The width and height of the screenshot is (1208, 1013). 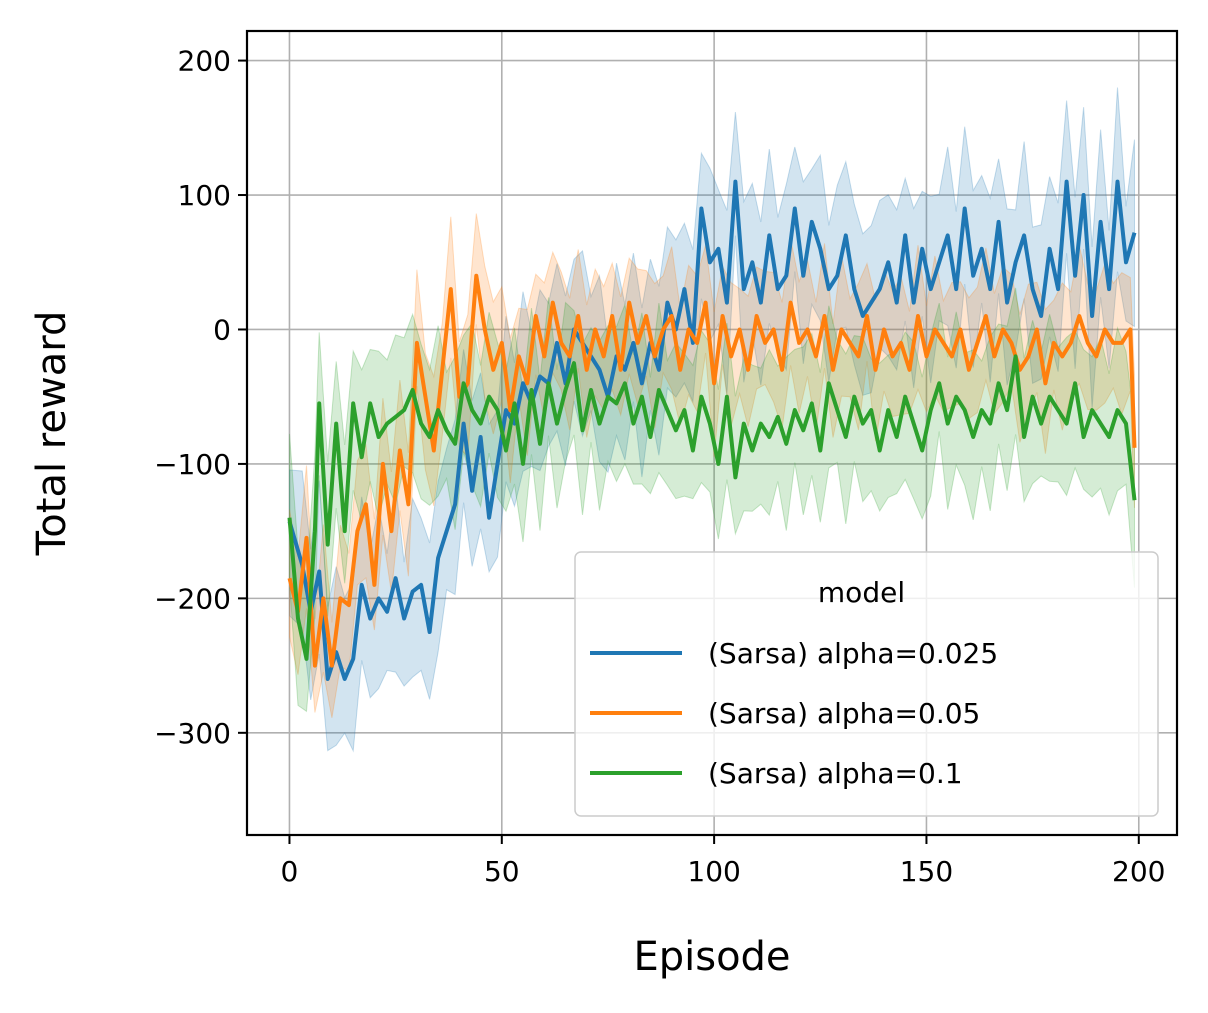 What do you see at coordinates (290, 871) in the screenshot?
I see `x-tick-label: 0` at bounding box center [290, 871].